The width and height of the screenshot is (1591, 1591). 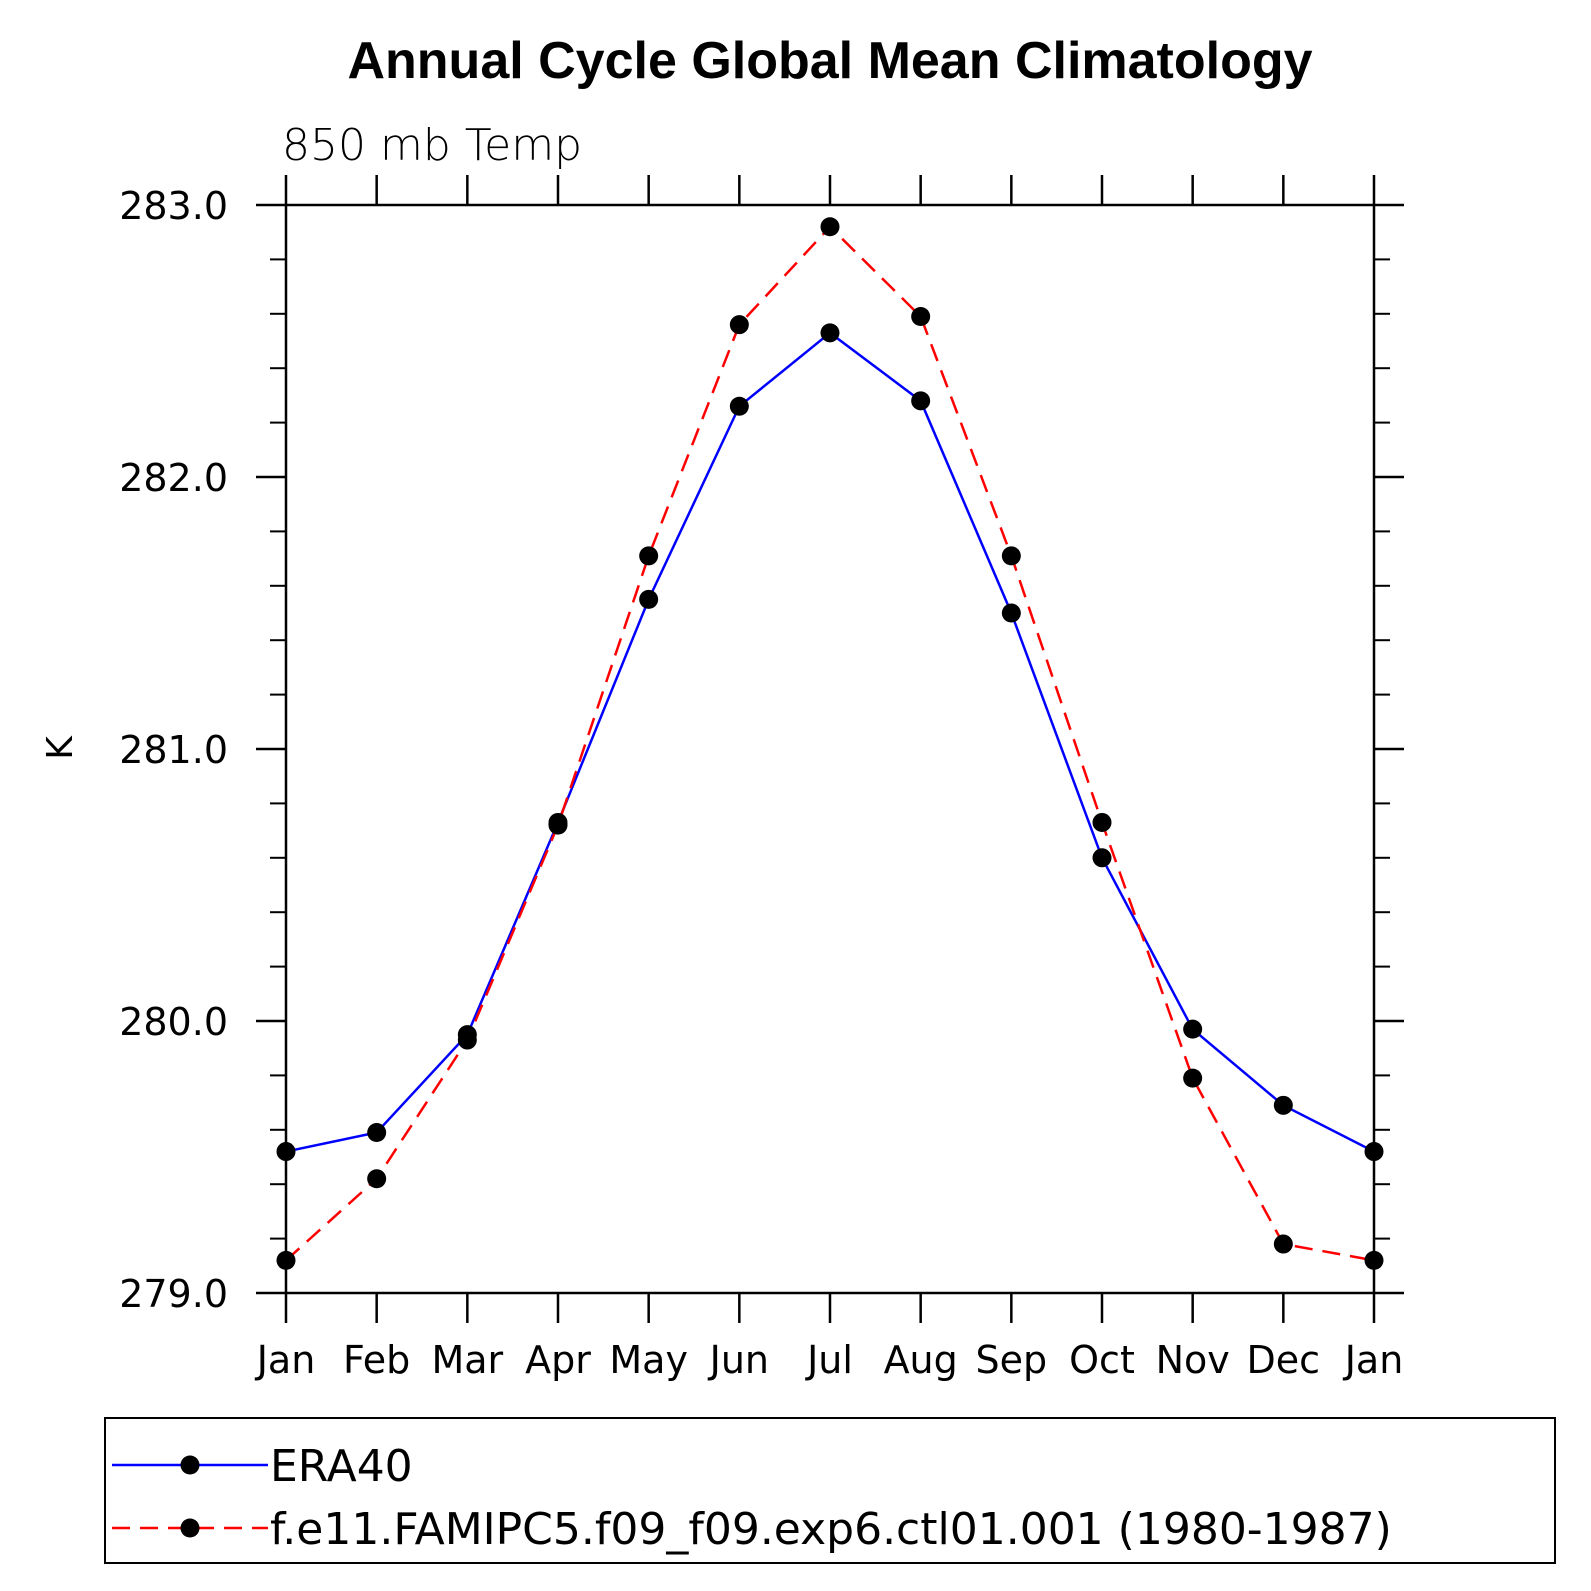 I want to click on y-tick-label: 279.0, so click(x=173, y=1294).